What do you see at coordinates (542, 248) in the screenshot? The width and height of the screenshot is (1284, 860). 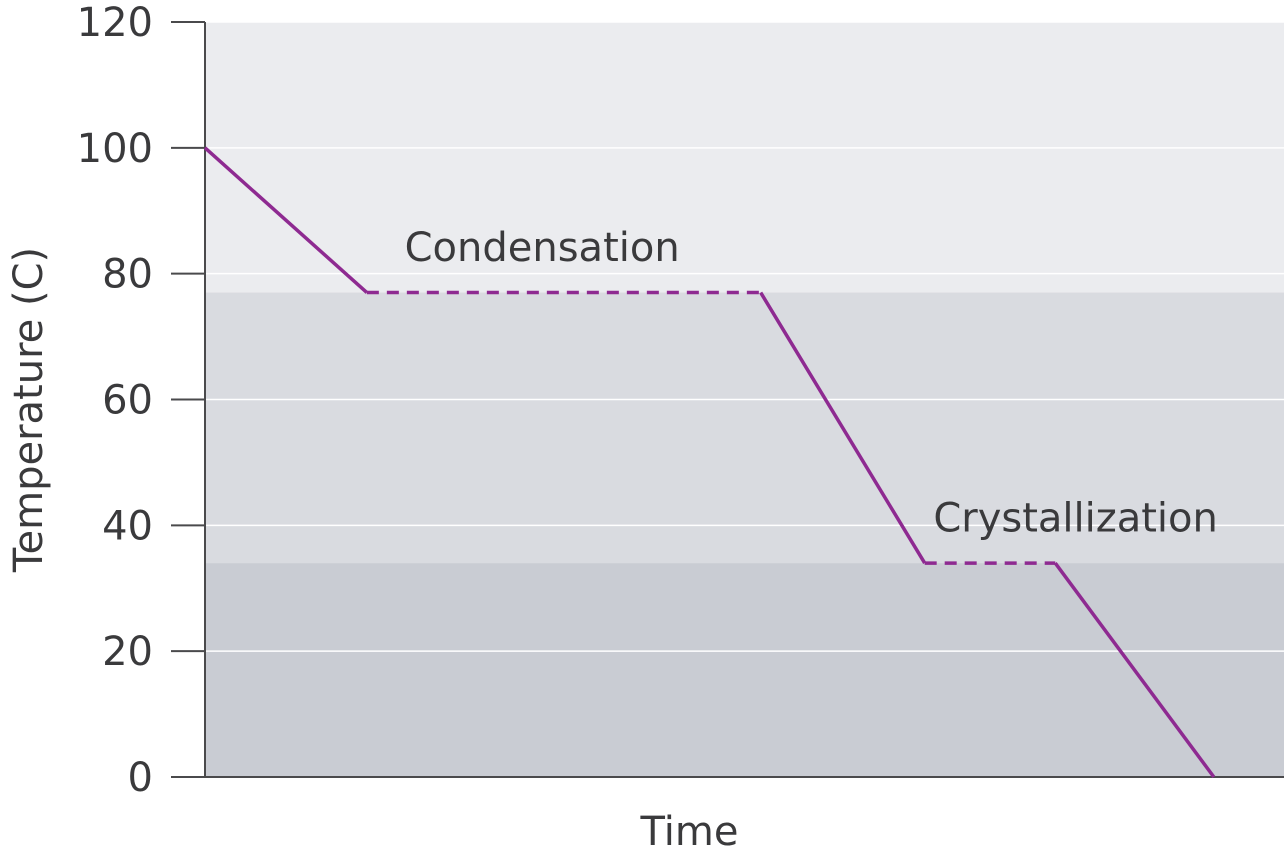 I see `annotation-label-1: Condensation` at bounding box center [542, 248].